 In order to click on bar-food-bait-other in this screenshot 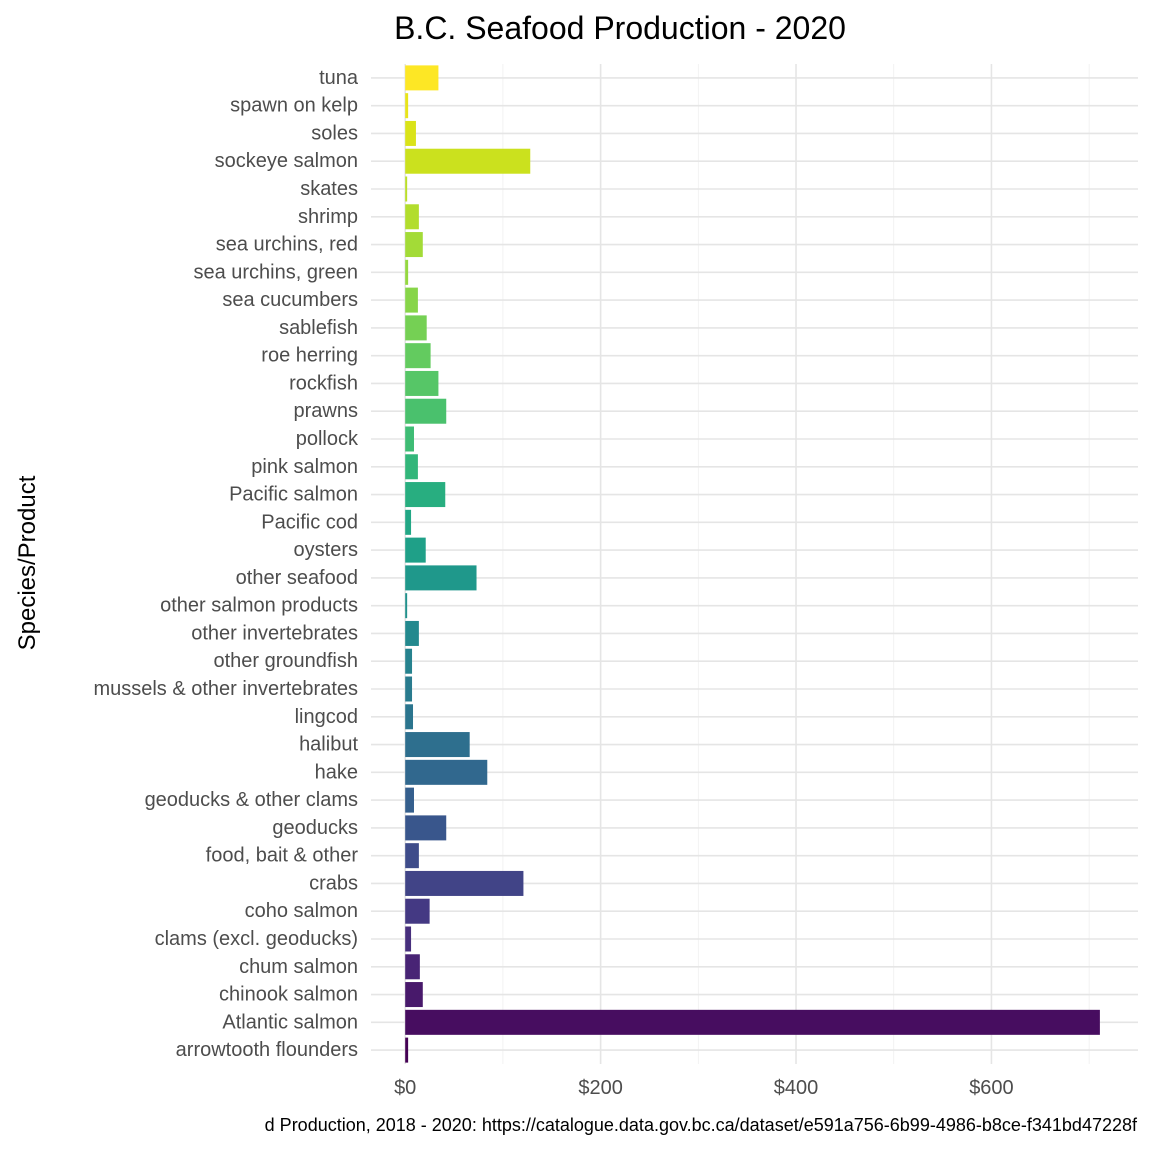, I will do `click(412, 856)`.